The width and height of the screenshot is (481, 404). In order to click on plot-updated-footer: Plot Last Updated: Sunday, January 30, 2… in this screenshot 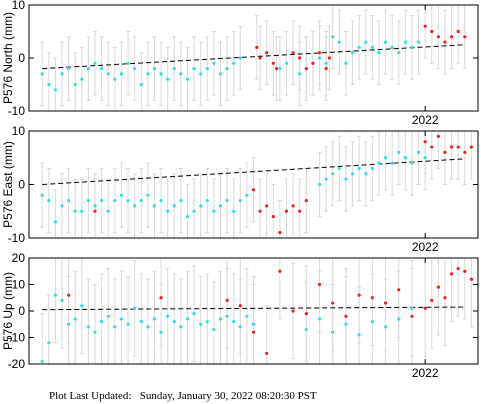, I will do `click(183, 396)`.